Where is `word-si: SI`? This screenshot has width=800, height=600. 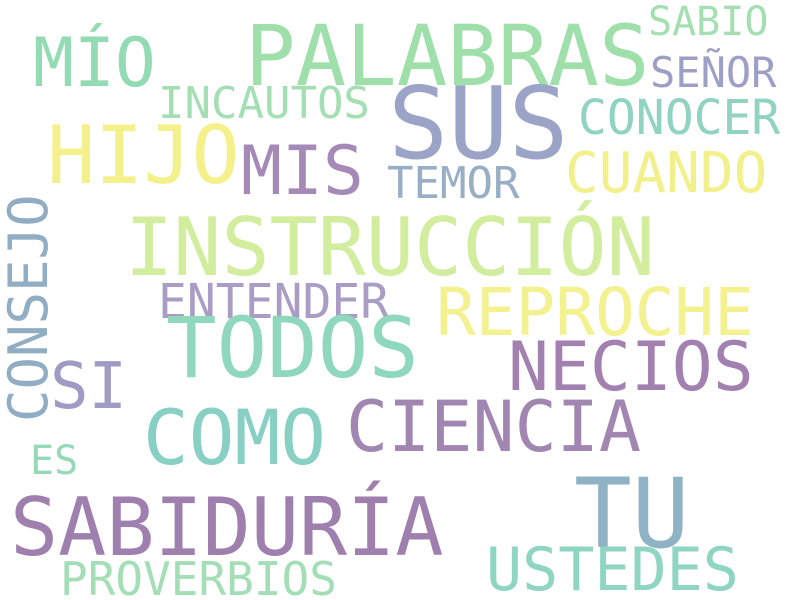
word-si: SI is located at coordinates (89, 387).